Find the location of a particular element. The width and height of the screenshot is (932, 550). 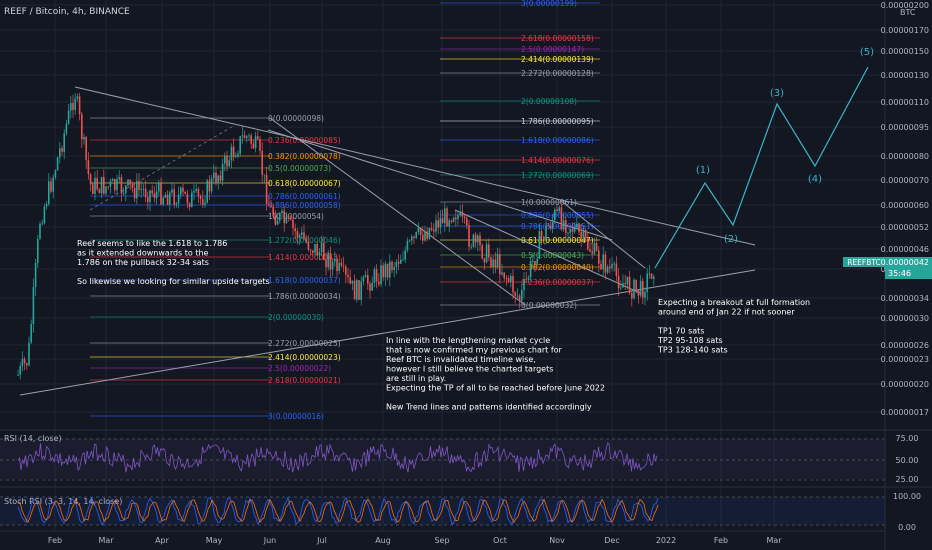

price-tick-label: 0.00000070 is located at coordinates (905, 180).